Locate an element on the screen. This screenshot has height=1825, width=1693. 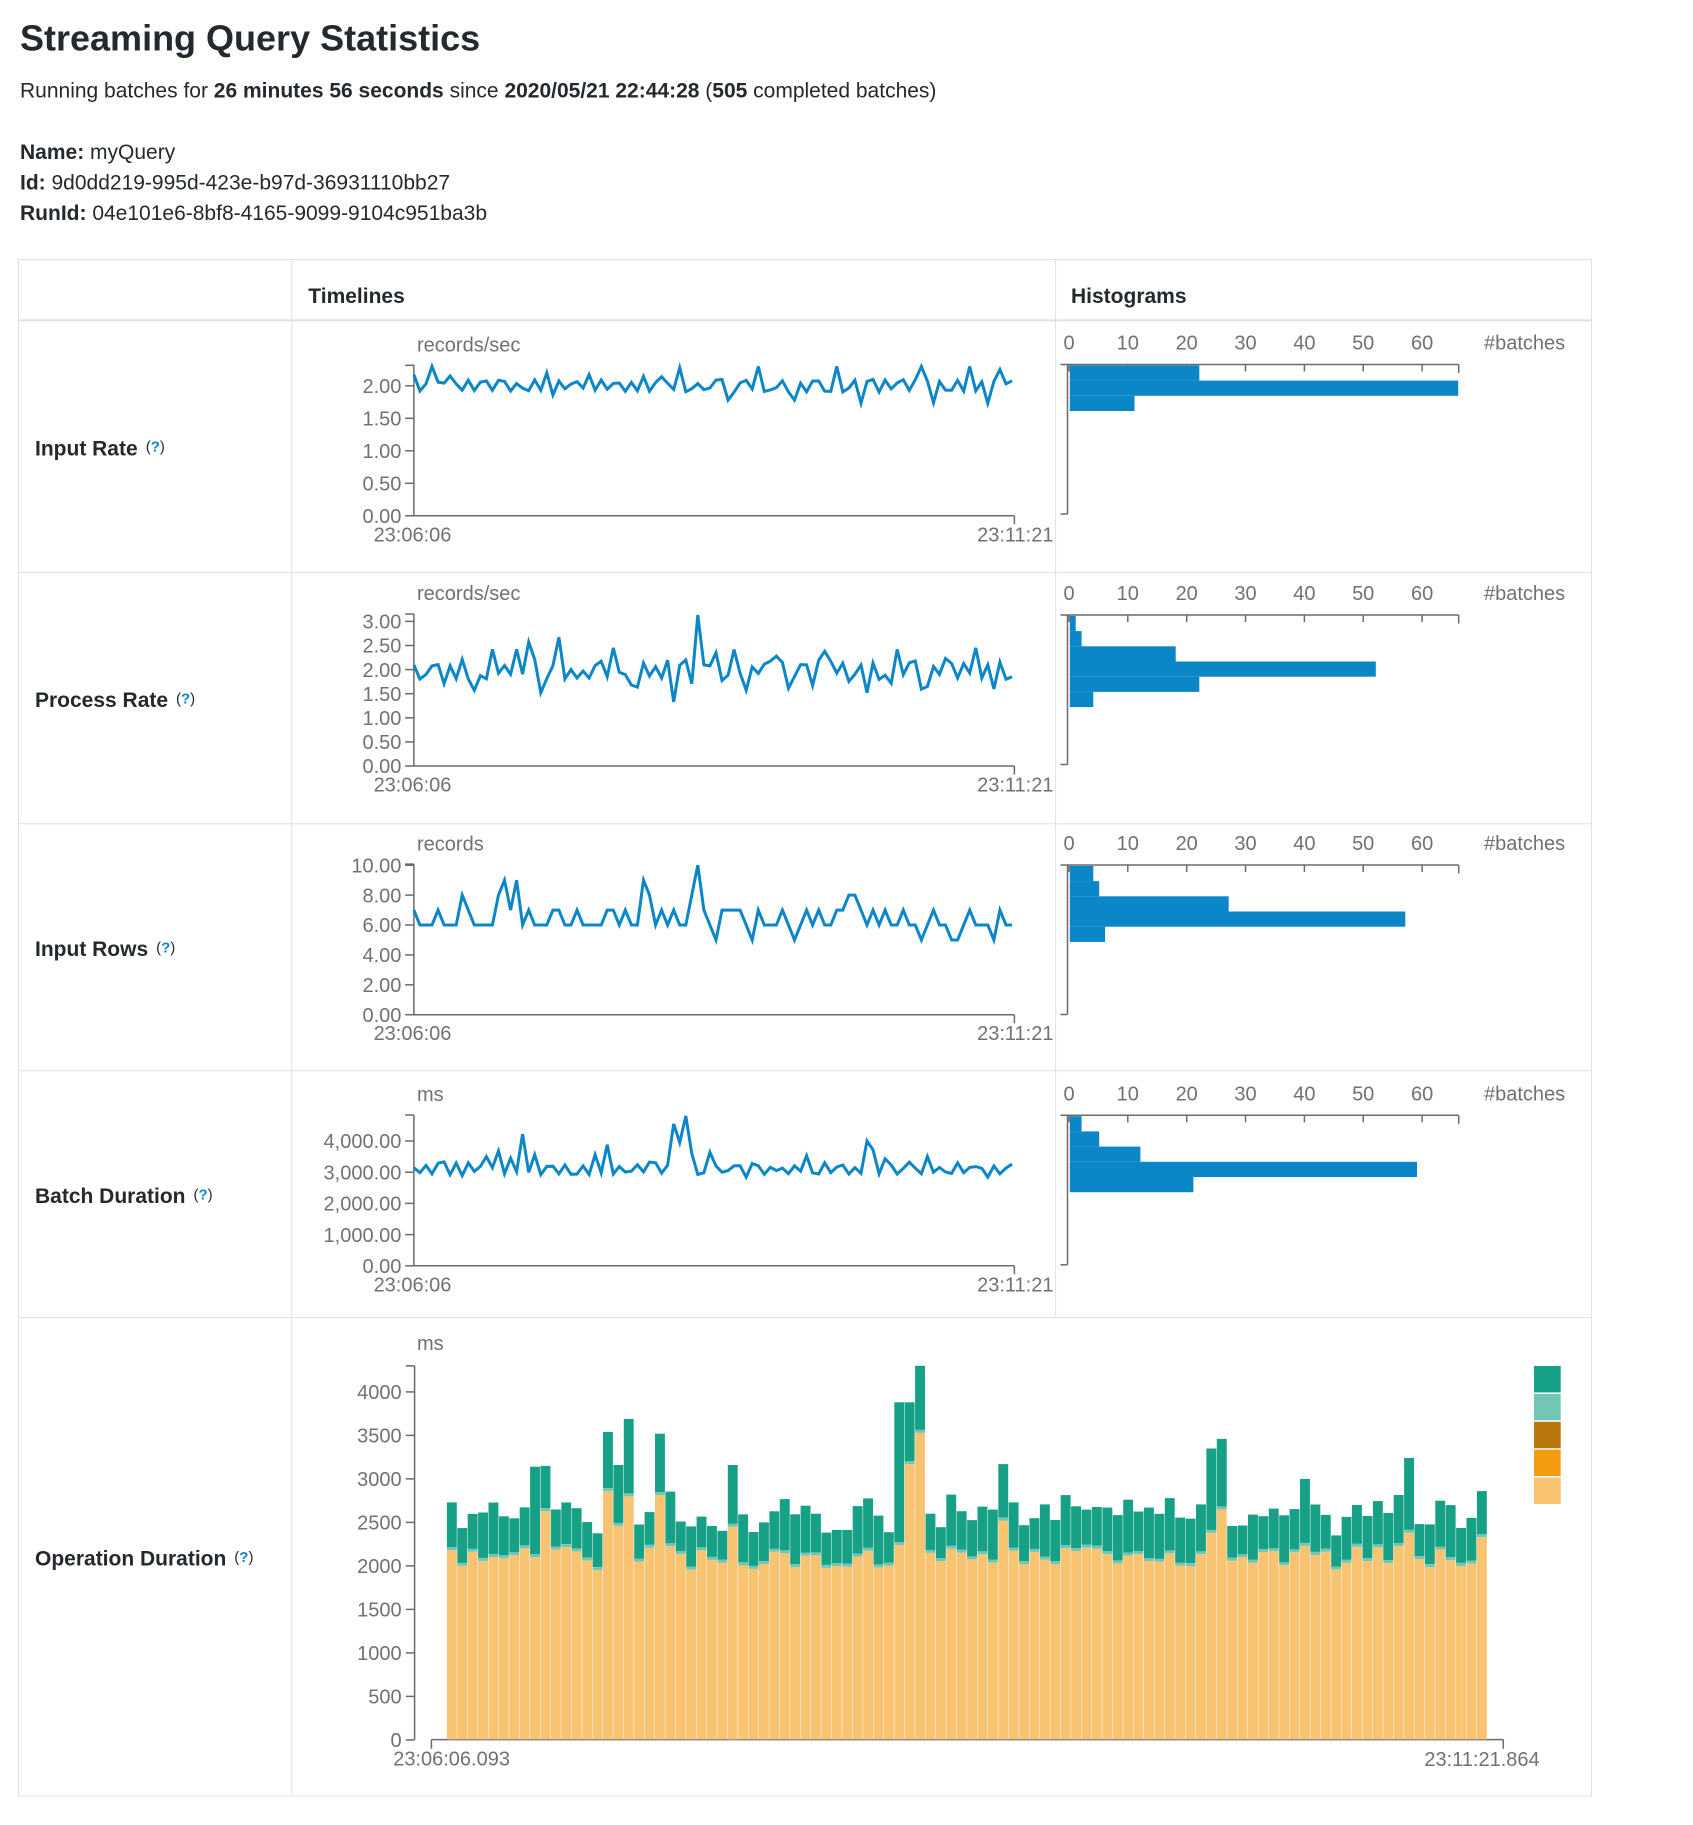
svg-text: Process Rate is located at coordinates (101, 700).